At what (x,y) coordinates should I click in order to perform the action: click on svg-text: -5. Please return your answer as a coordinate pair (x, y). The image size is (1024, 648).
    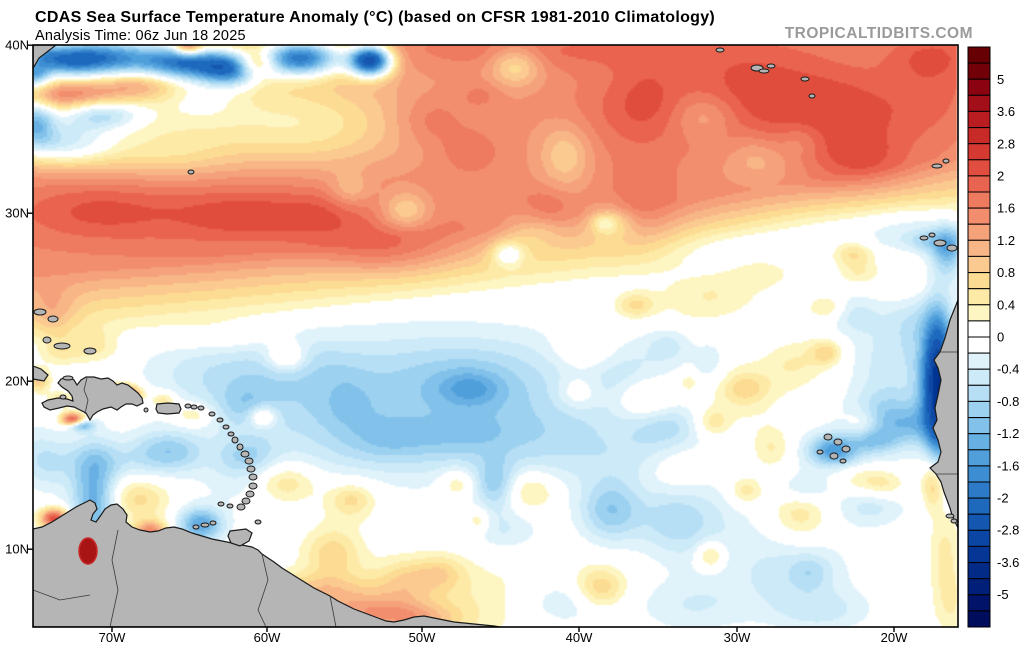
    Looking at the image, I should click on (1003, 594).